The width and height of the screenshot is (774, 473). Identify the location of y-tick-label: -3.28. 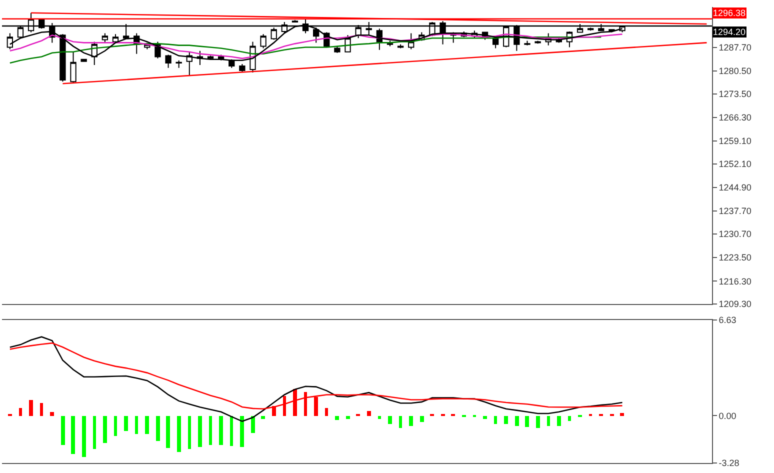
(729, 463).